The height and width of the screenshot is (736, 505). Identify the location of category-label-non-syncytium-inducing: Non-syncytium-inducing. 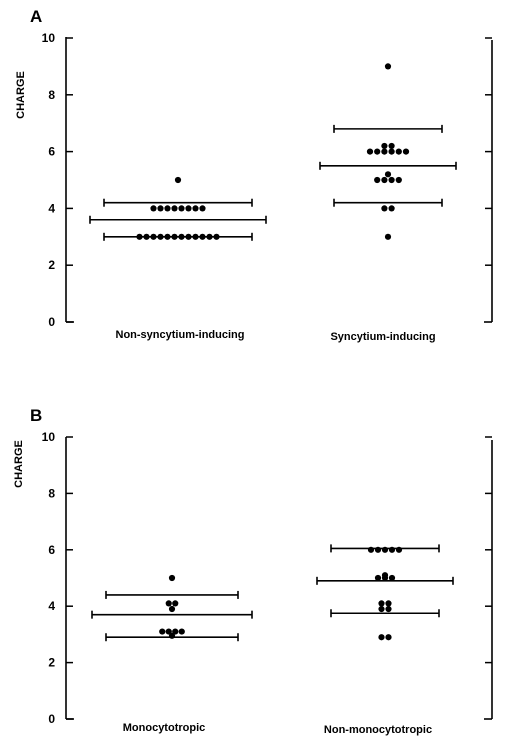
(180, 335).